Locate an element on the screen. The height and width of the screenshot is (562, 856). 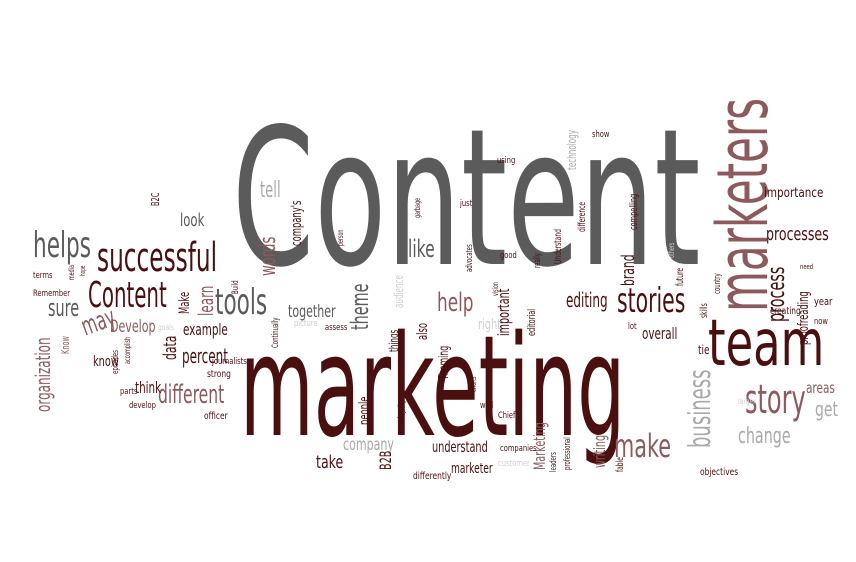
word-technology: technology is located at coordinates (572, 150).